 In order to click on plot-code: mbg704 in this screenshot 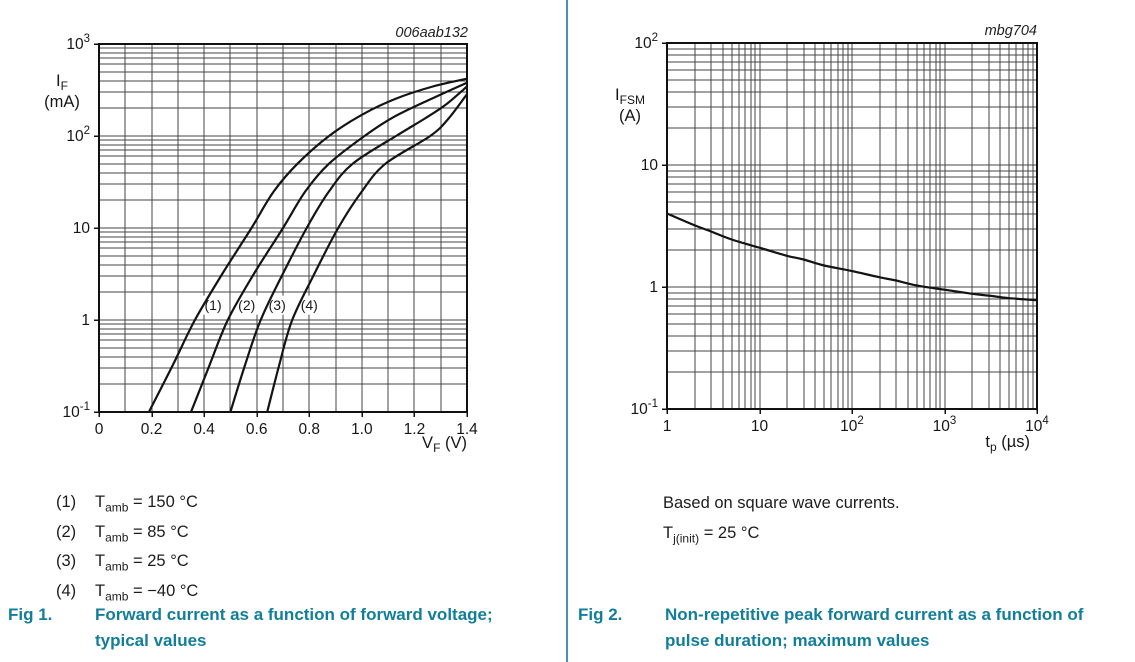, I will do `click(1011, 31)`.